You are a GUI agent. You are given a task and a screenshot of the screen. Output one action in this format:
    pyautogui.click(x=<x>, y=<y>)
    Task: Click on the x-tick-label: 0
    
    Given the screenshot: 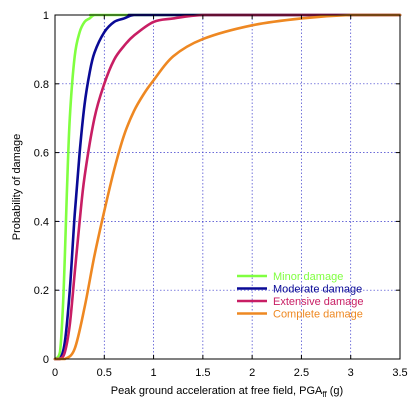 What is the action you would take?
    pyautogui.click(x=55, y=373)
    